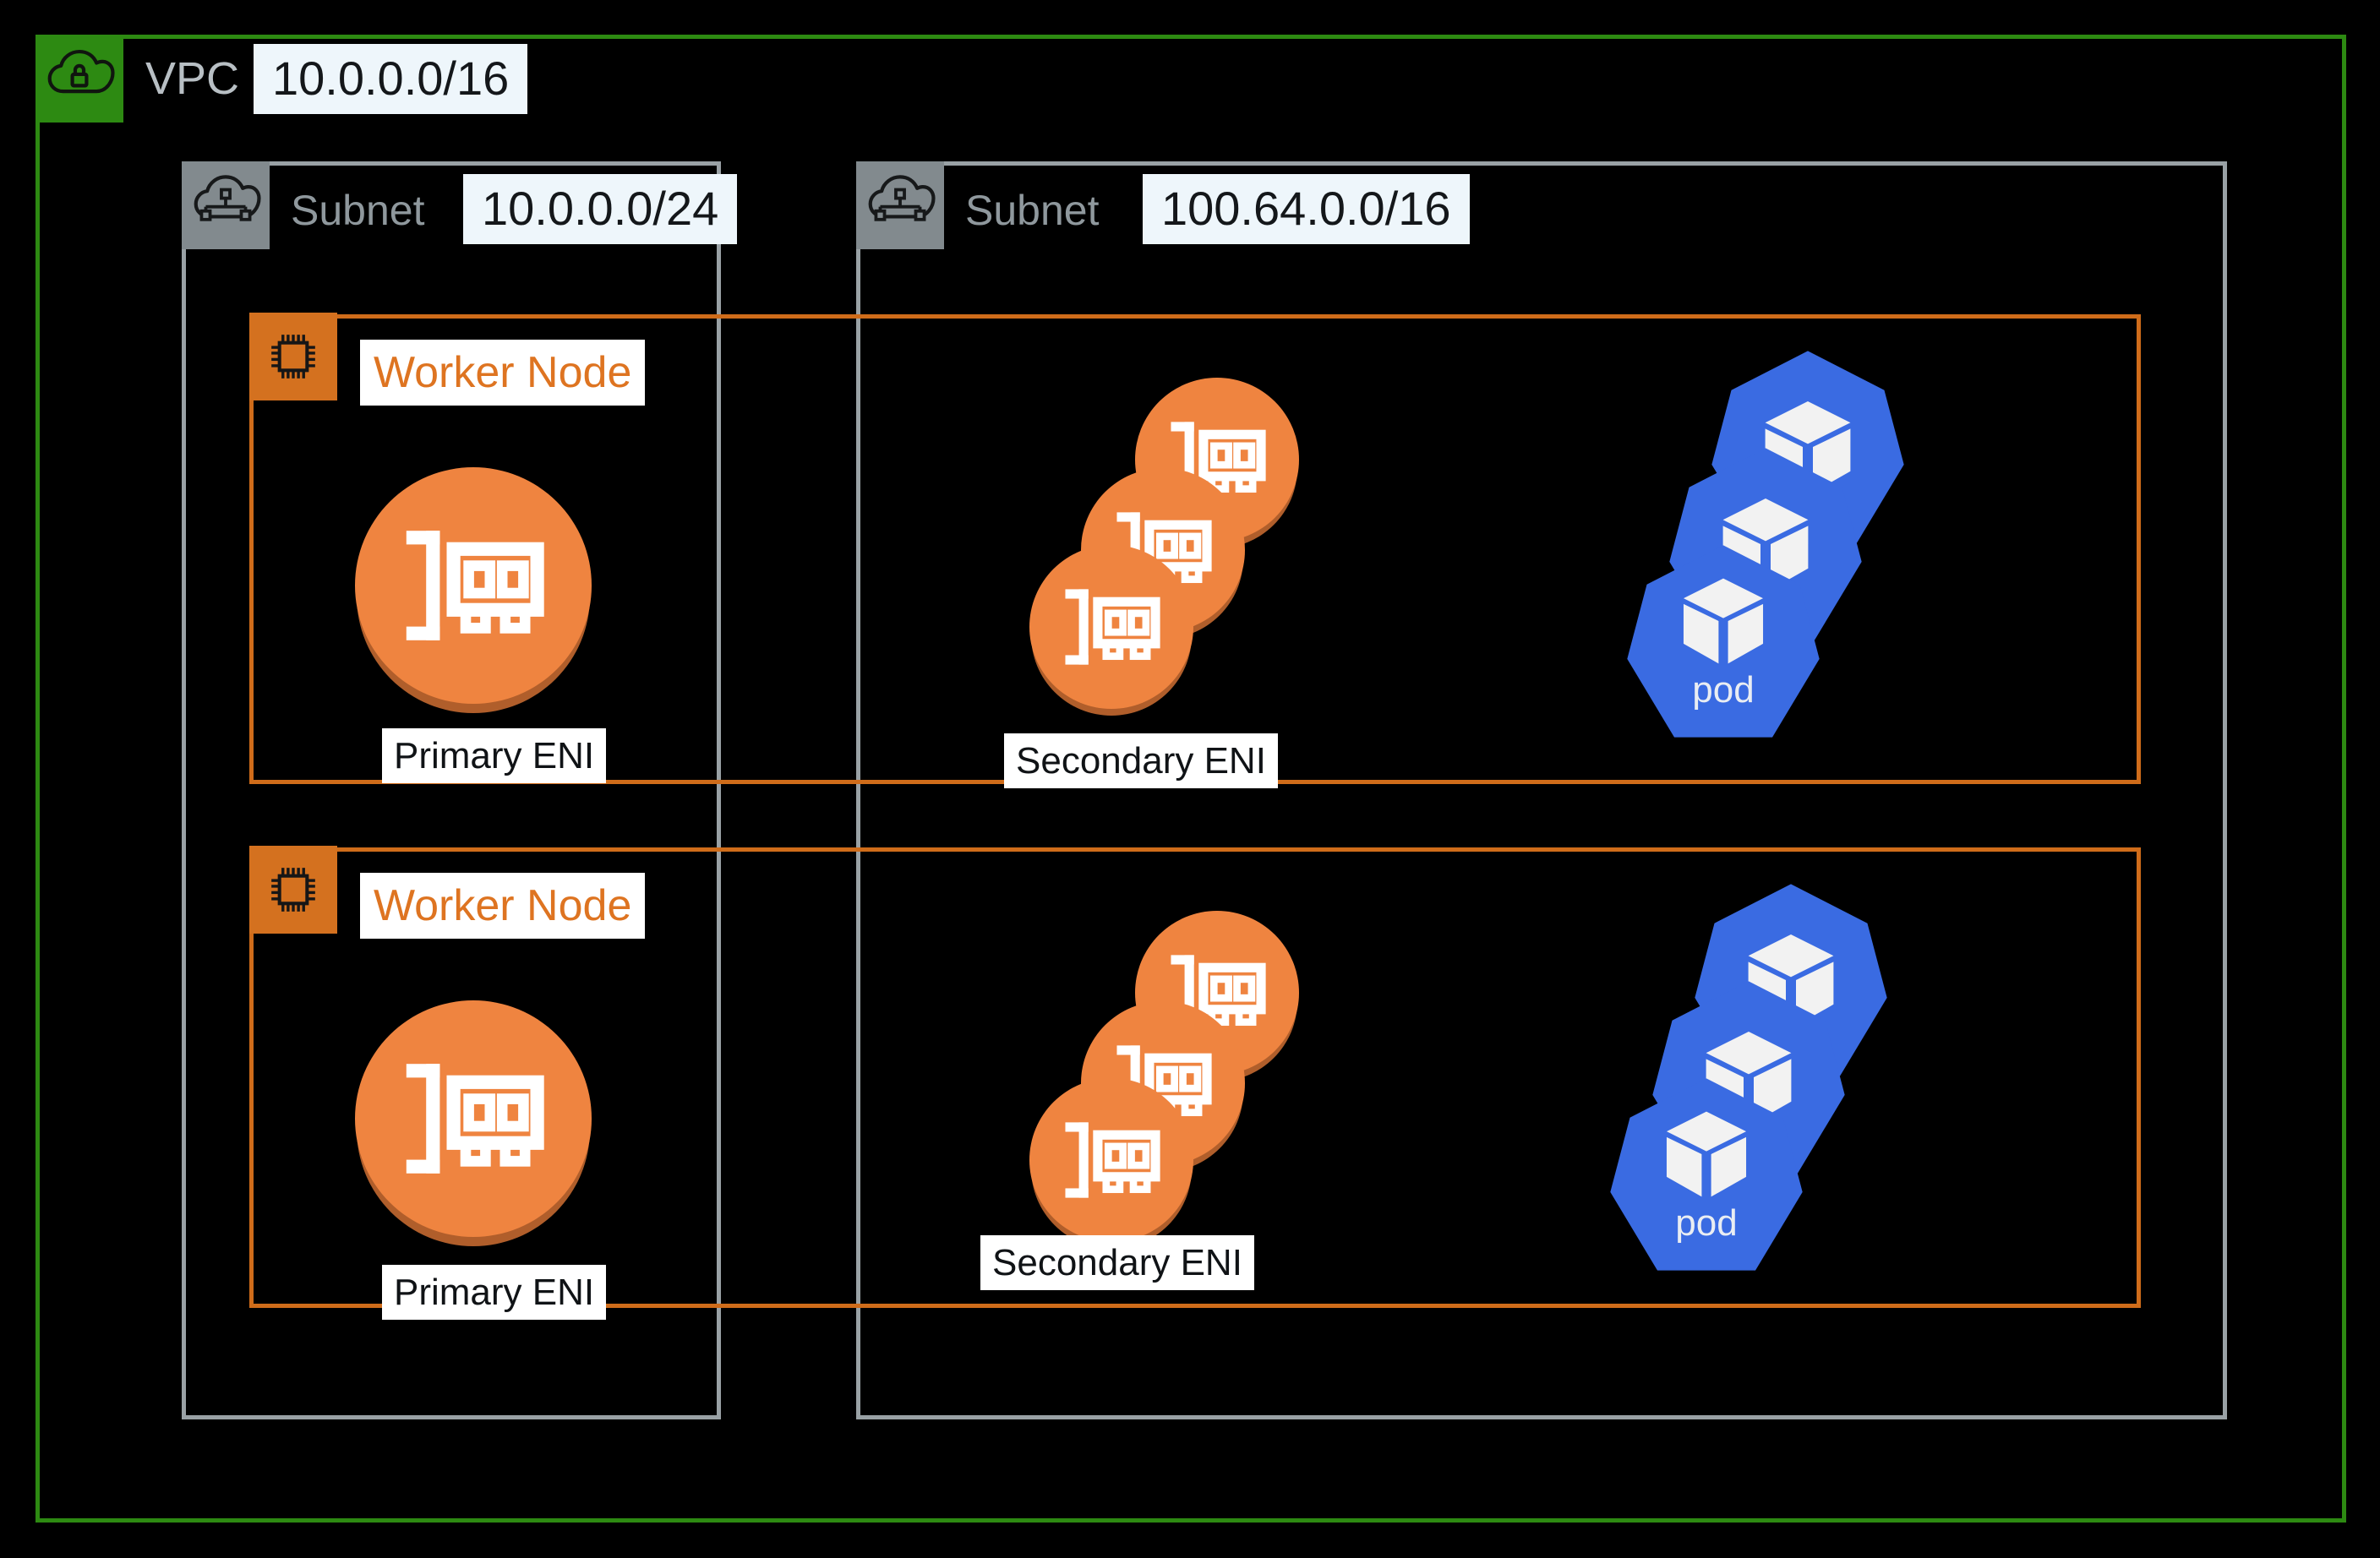 This screenshot has height=1558, width=2380. I want to click on vpc-label: VPC, so click(193, 78).